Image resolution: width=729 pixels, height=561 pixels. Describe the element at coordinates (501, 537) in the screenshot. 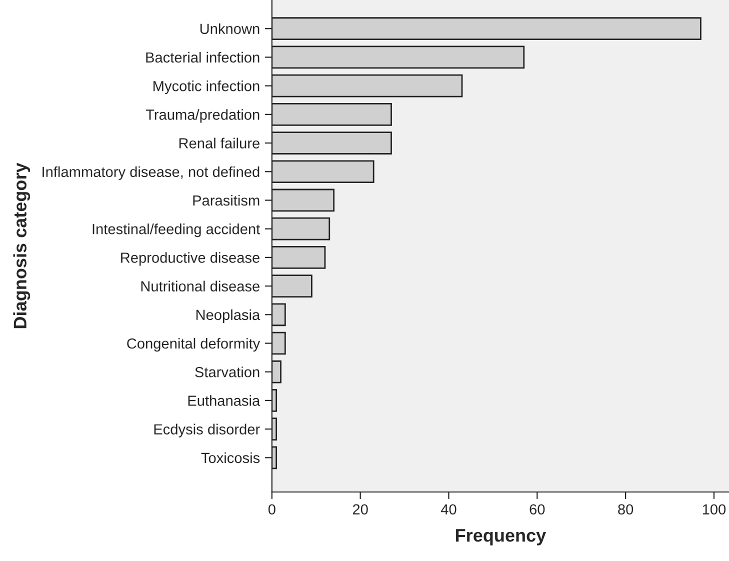

I see `x-axis-title: Frequency` at that location.